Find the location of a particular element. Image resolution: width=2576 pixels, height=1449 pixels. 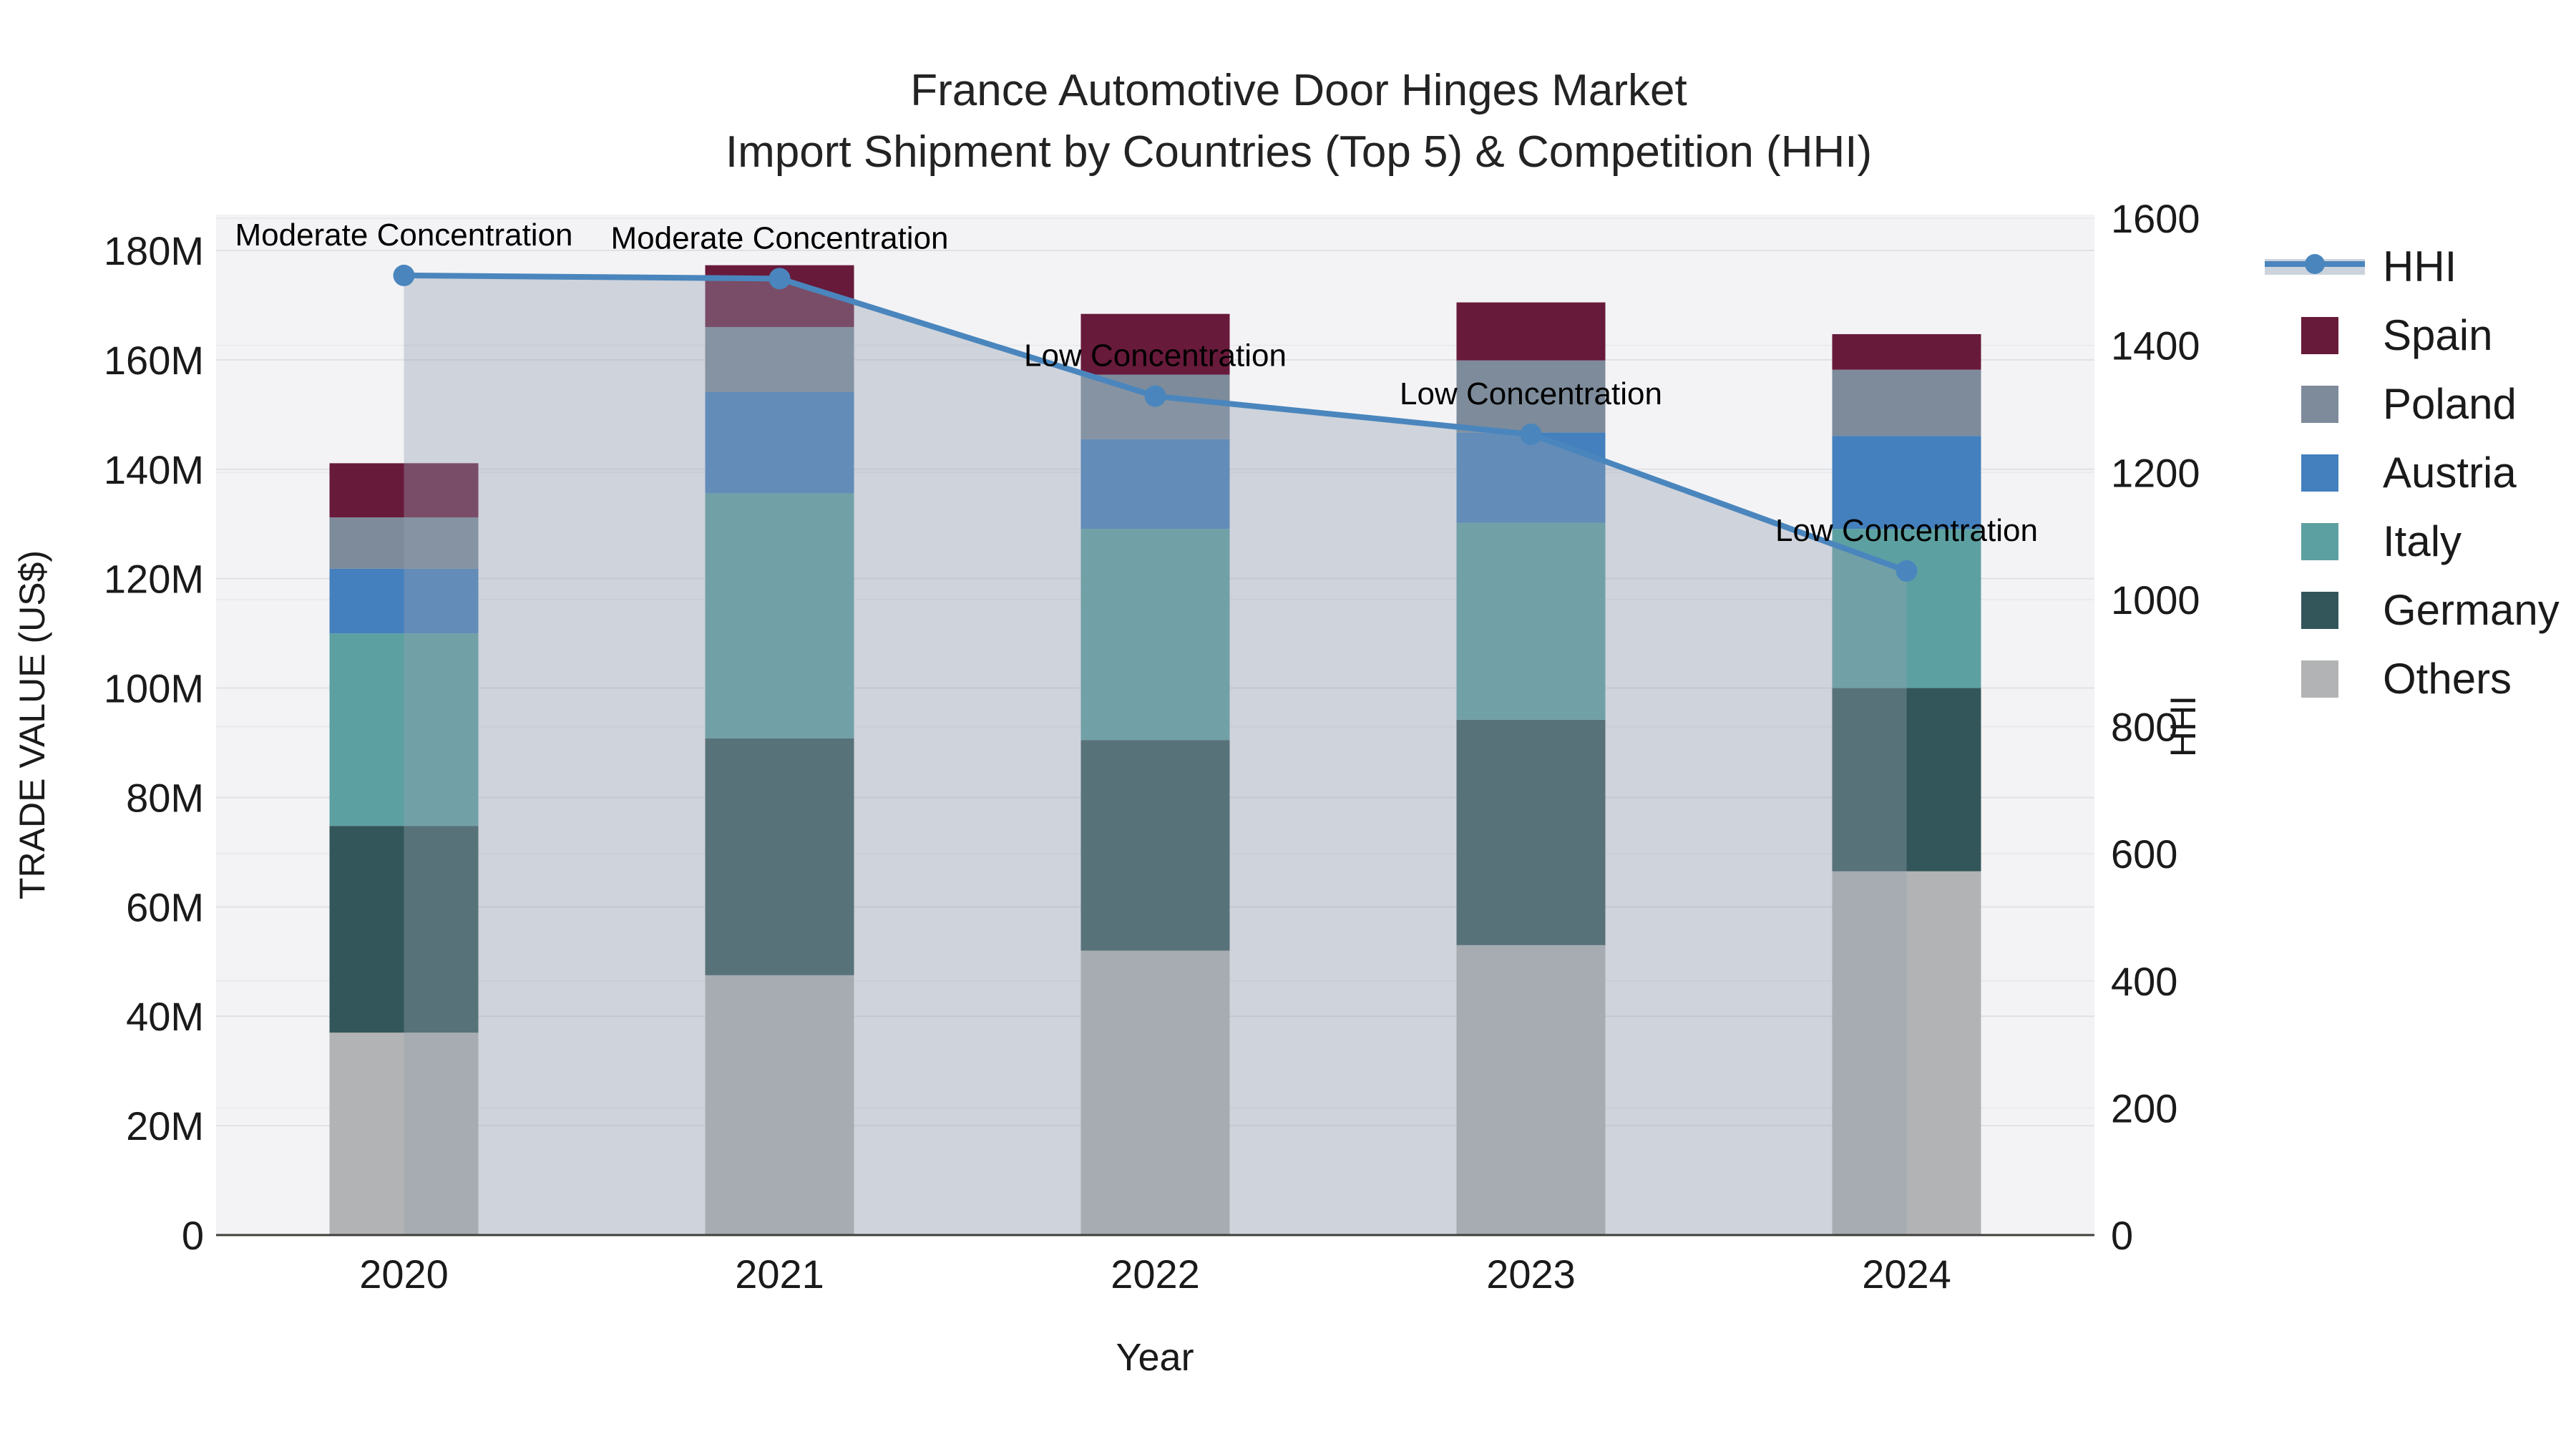

legend-swatch-austria is located at coordinates (2319, 473).